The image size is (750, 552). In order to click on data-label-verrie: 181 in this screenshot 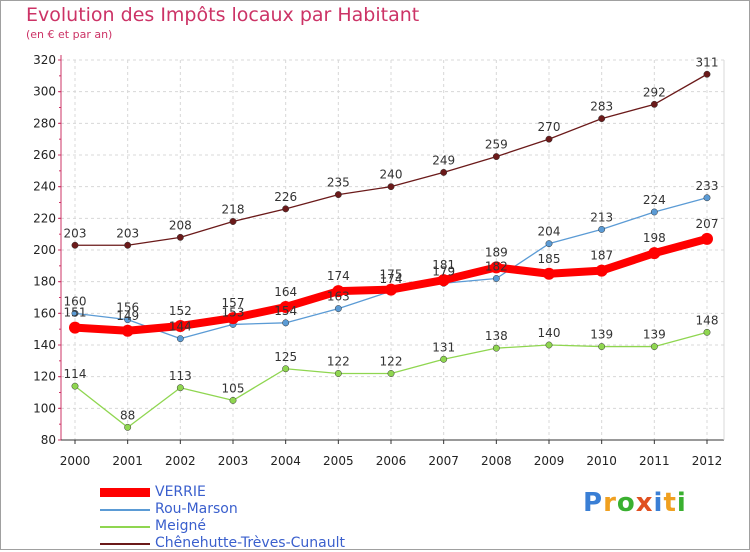, I will do `click(443, 265)`.